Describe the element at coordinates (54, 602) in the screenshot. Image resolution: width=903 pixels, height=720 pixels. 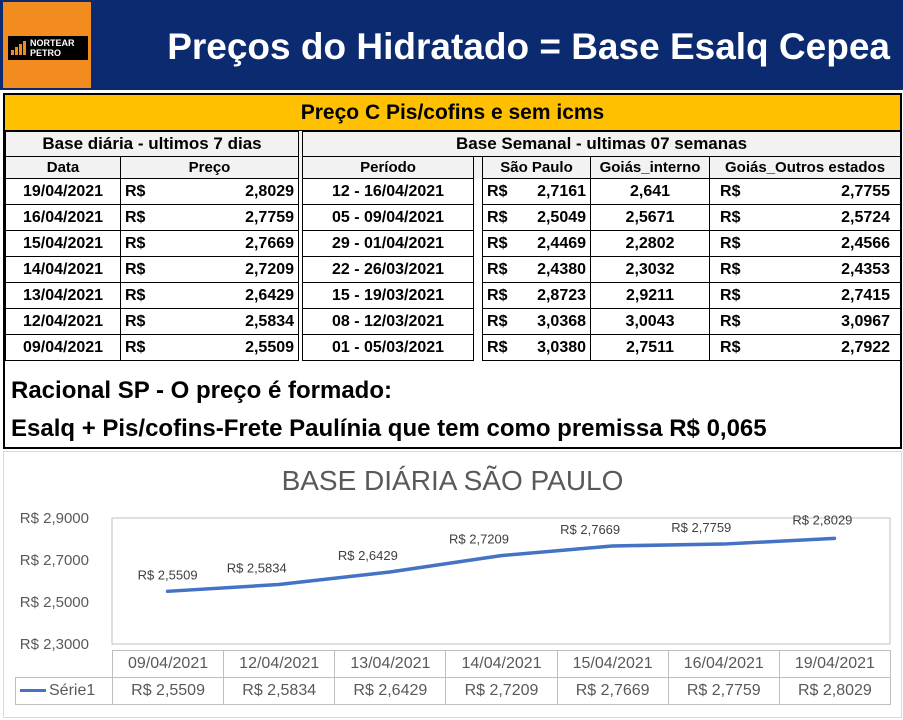
I see `y-tick-label: R$ 2,5000` at that location.